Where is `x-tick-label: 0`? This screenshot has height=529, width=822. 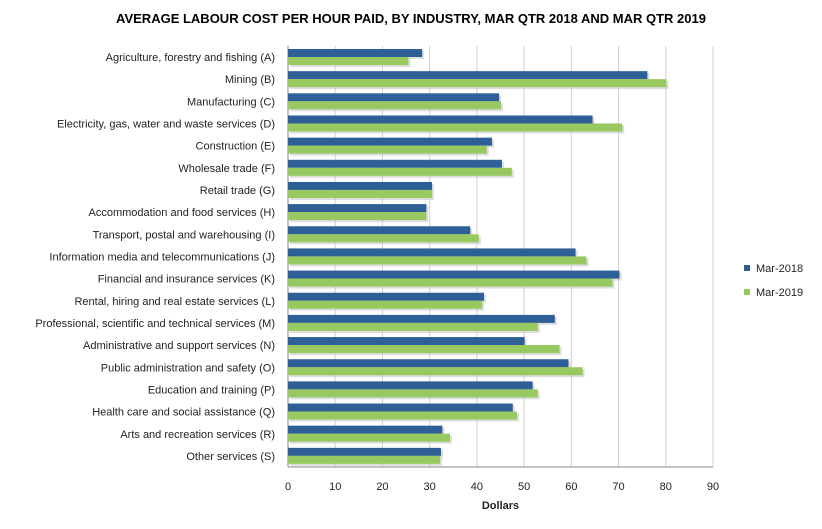 x-tick-label: 0 is located at coordinates (288, 487).